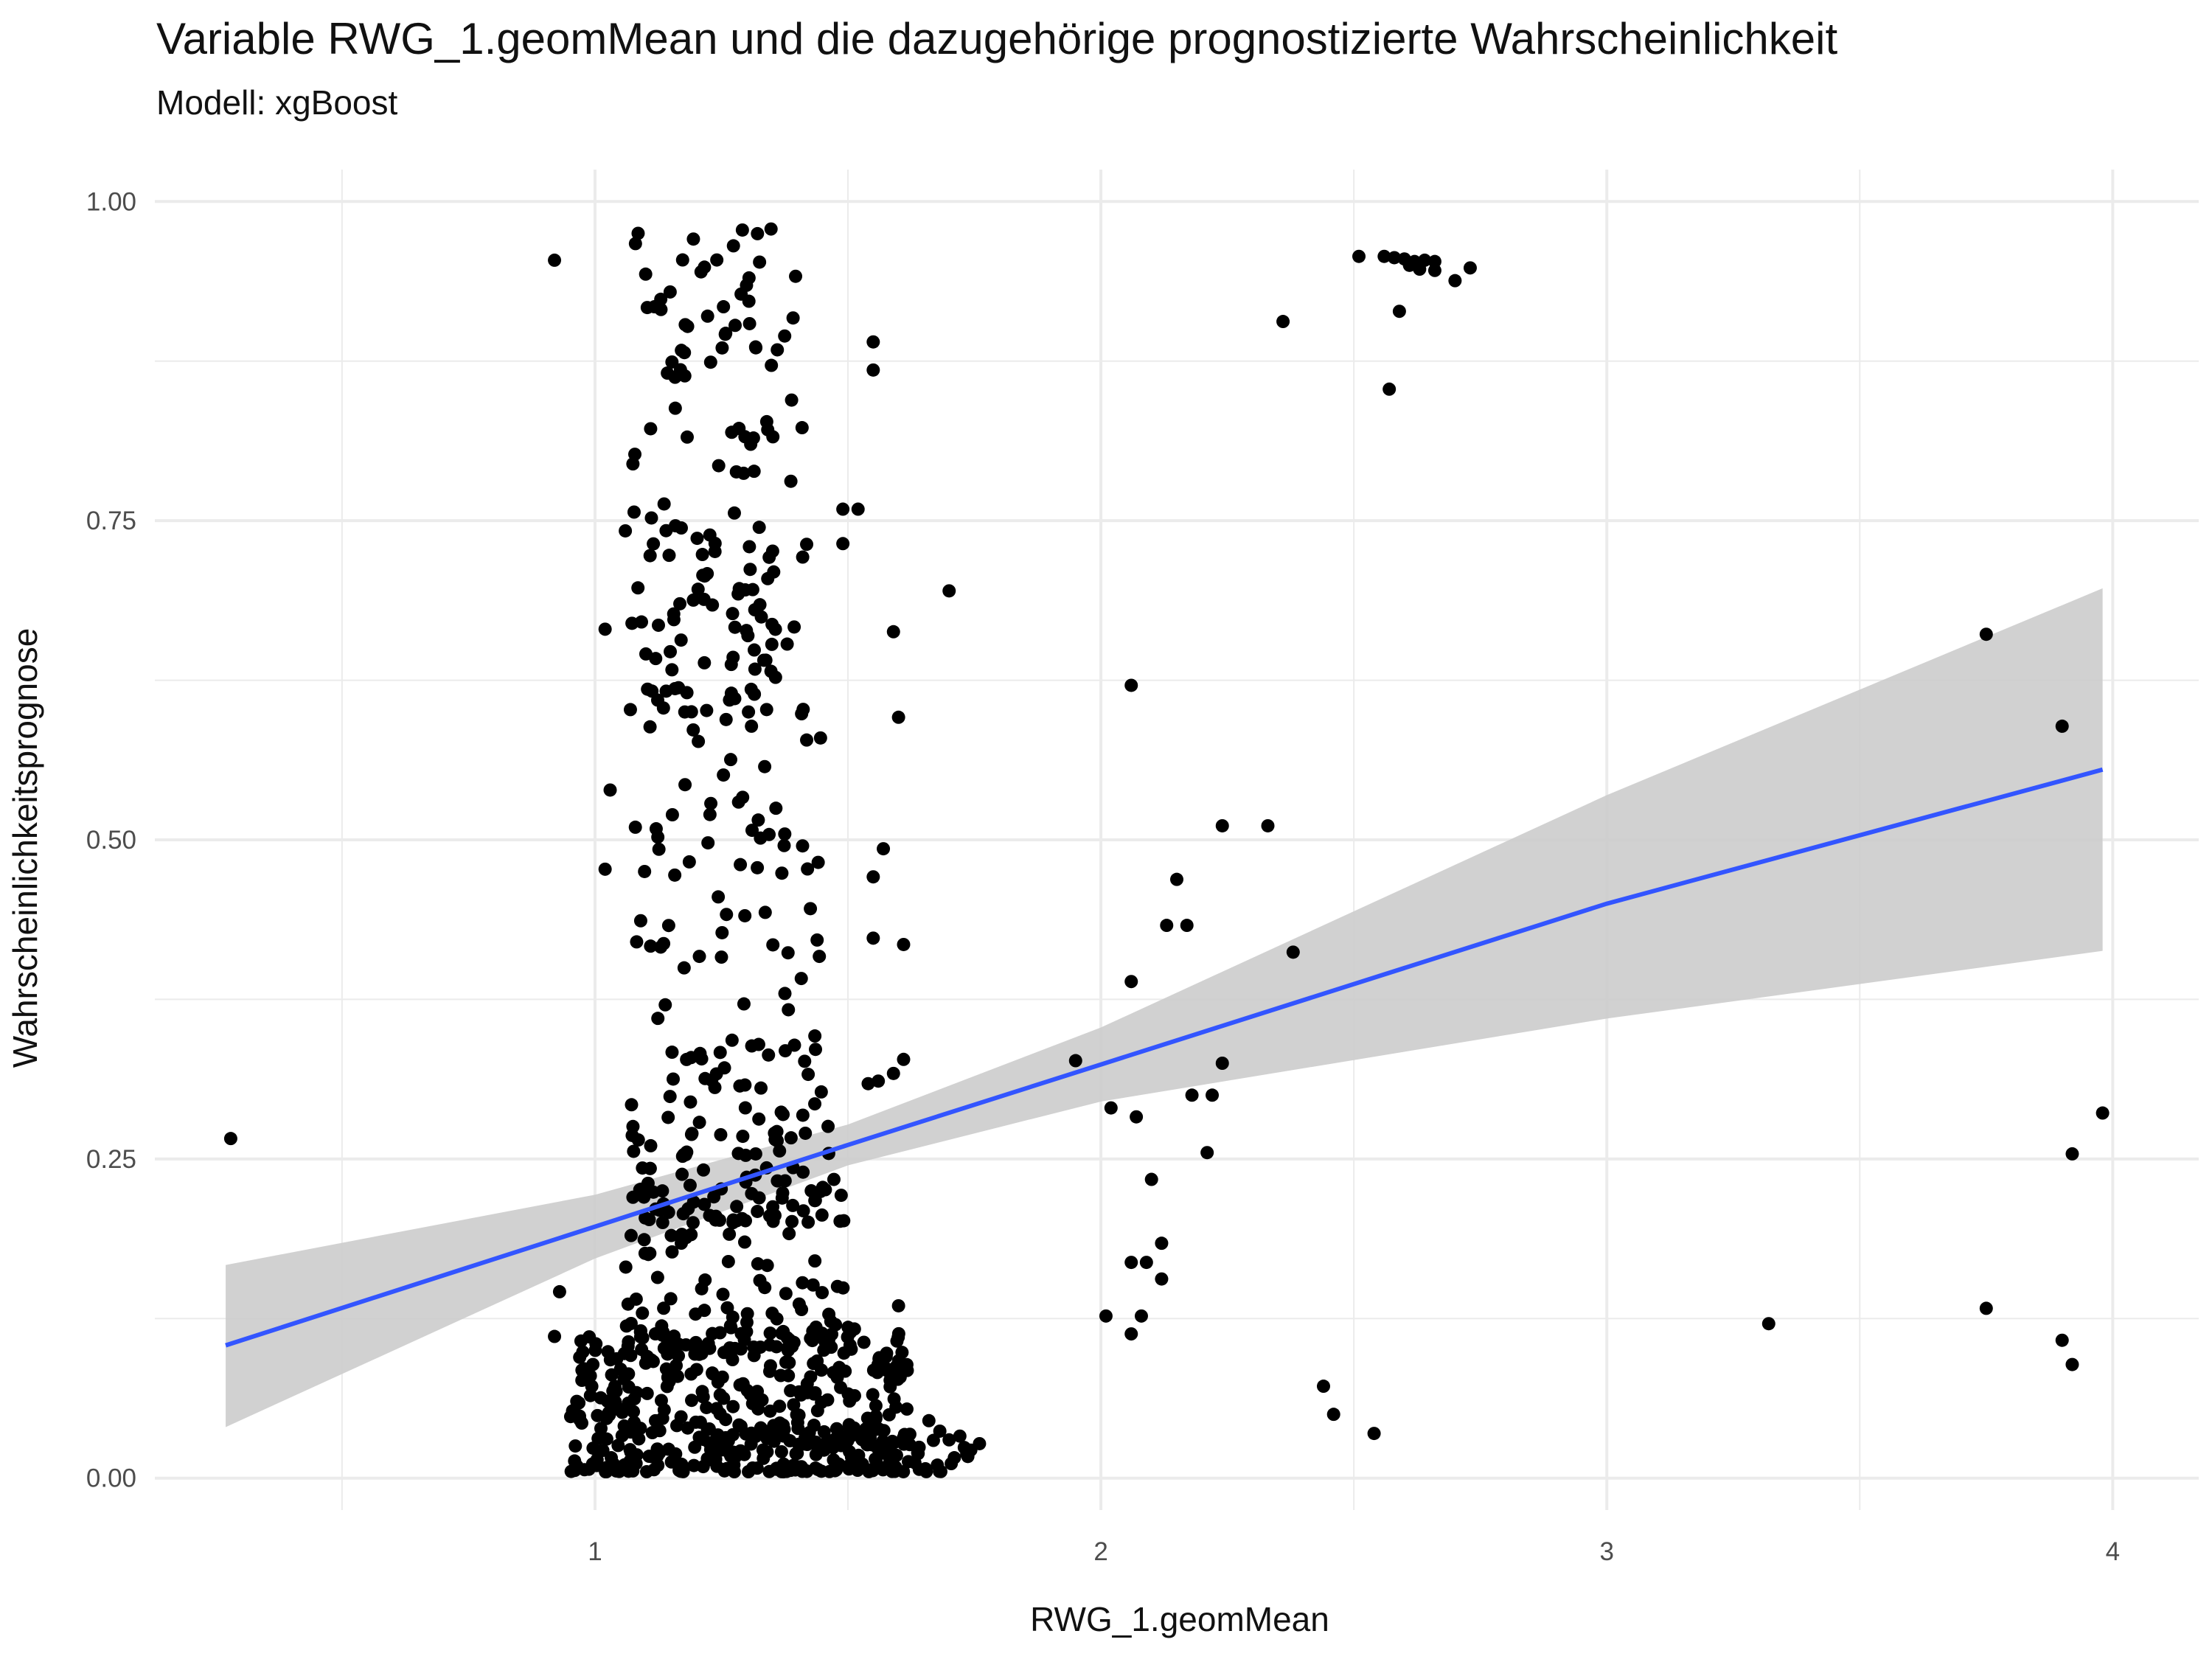 The width and height of the screenshot is (2212, 1659). I want to click on y-tick-label: 0.75, so click(111, 521).